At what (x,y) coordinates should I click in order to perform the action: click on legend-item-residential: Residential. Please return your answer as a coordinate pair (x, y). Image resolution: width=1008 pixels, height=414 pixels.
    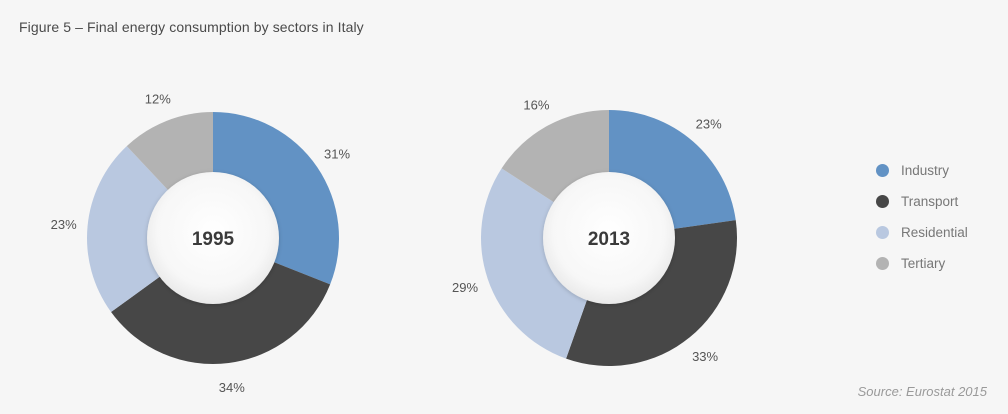
    Looking at the image, I should click on (922, 232).